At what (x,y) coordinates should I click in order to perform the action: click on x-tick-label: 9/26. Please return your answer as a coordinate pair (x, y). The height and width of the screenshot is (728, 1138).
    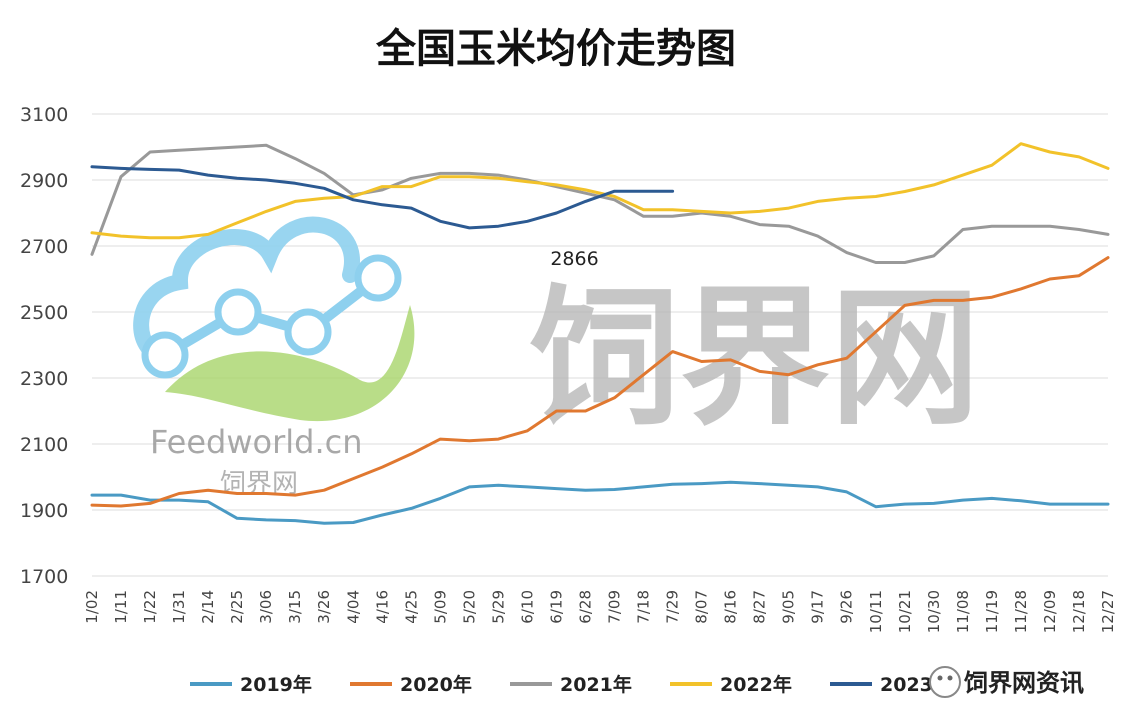
    Looking at the image, I should click on (847, 607).